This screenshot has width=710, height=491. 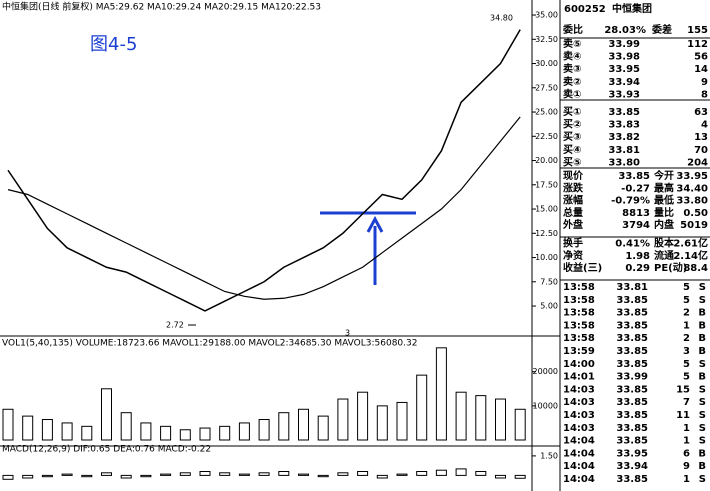 I want to click on stat-cell: 流通, so click(x=664, y=255).